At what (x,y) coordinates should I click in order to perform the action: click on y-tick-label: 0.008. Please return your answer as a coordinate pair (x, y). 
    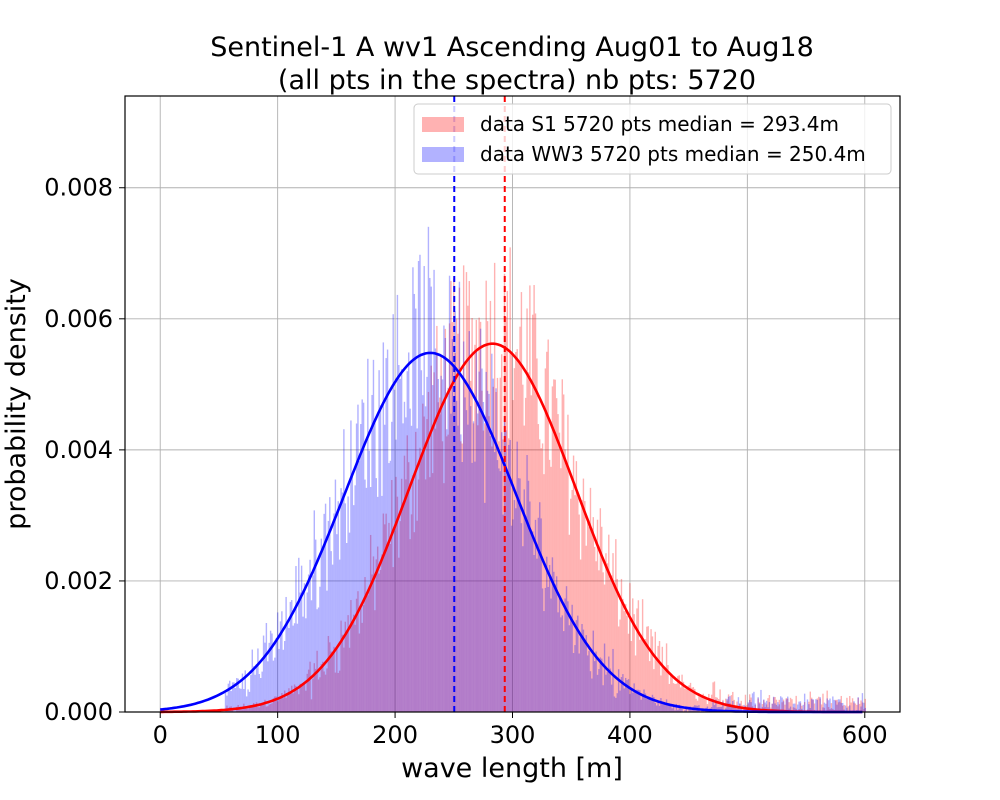
    Looking at the image, I should click on (78, 188).